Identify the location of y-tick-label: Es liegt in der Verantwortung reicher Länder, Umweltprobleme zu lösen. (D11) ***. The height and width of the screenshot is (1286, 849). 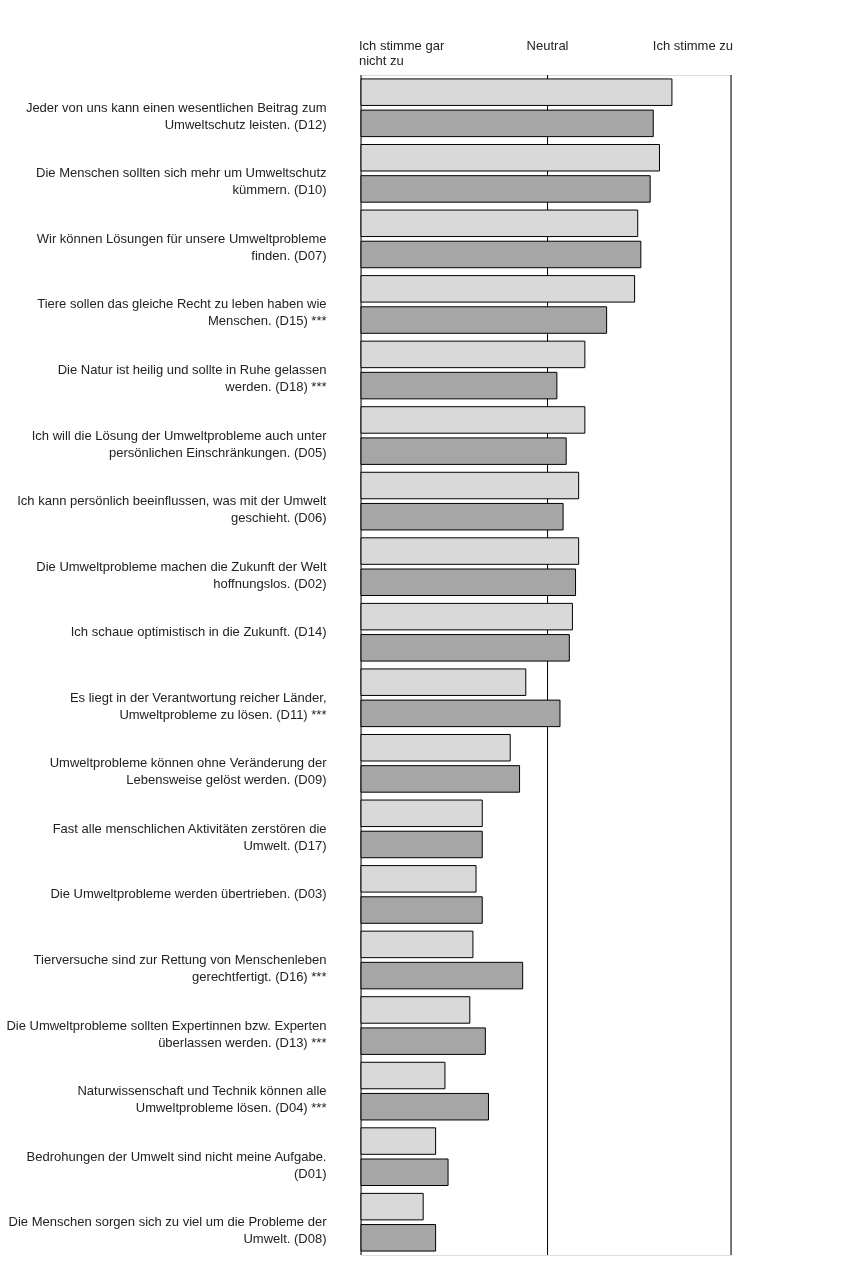
(198, 705).